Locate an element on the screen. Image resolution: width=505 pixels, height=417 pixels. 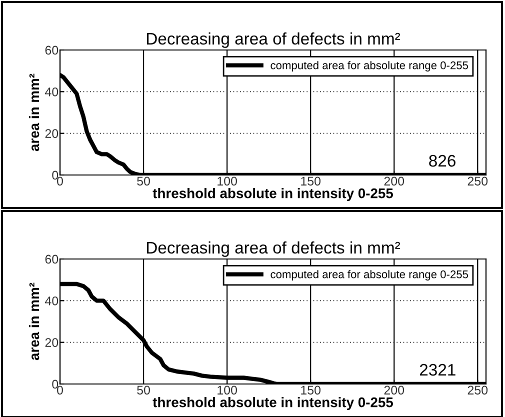
annotation: 2321 is located at coordinates (438, 370).